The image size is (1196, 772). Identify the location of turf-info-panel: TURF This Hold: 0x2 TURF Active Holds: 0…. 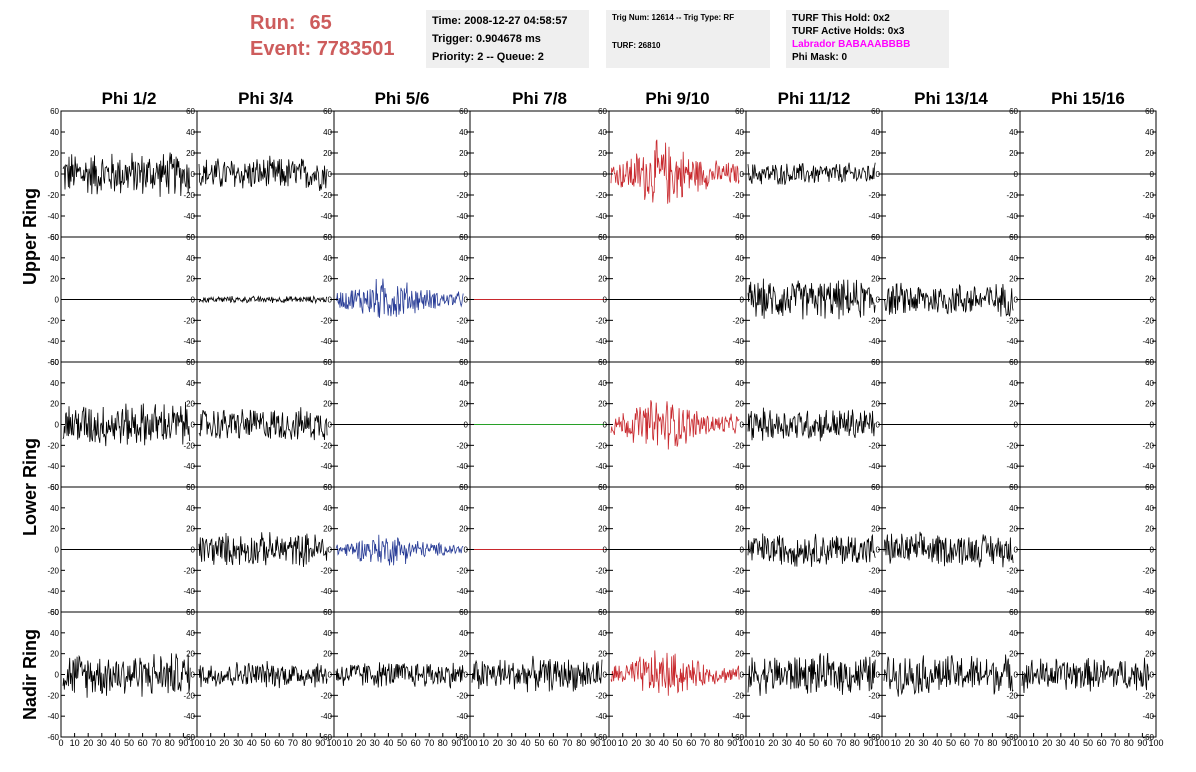
(867, 39).